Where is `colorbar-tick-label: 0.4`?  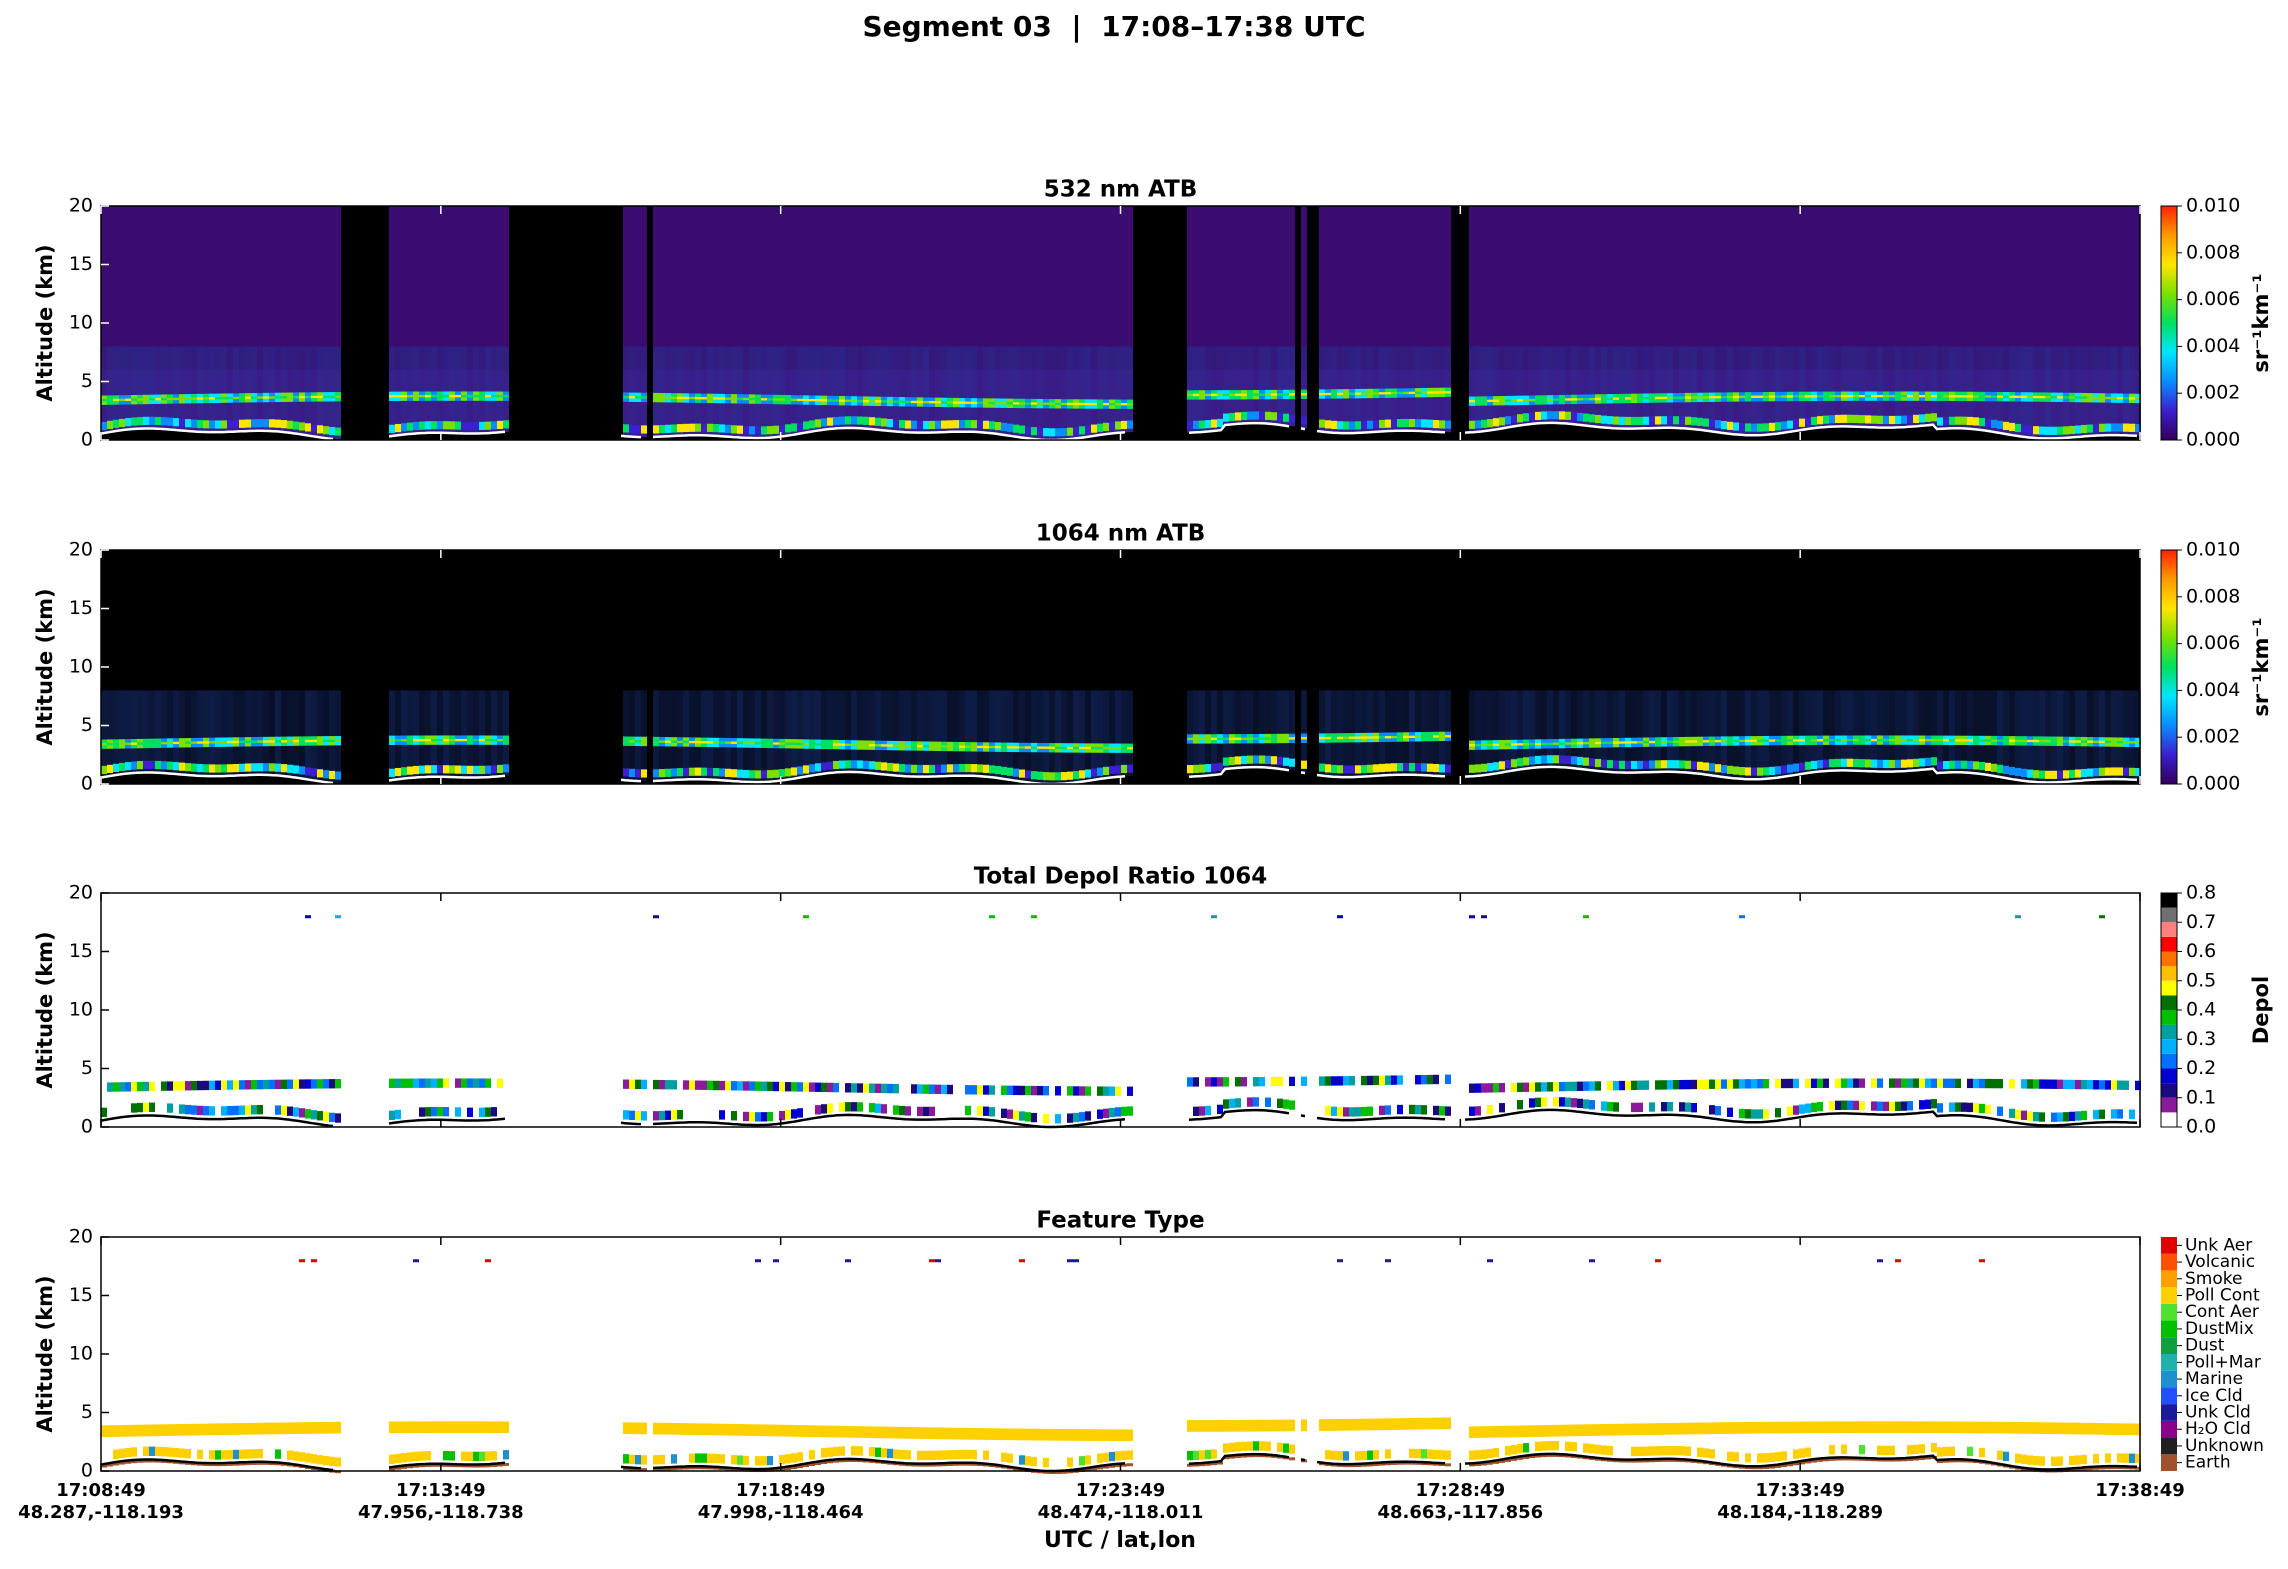
colorbar-tick-label: 0.4 is located at coordinates (2201, 1010).